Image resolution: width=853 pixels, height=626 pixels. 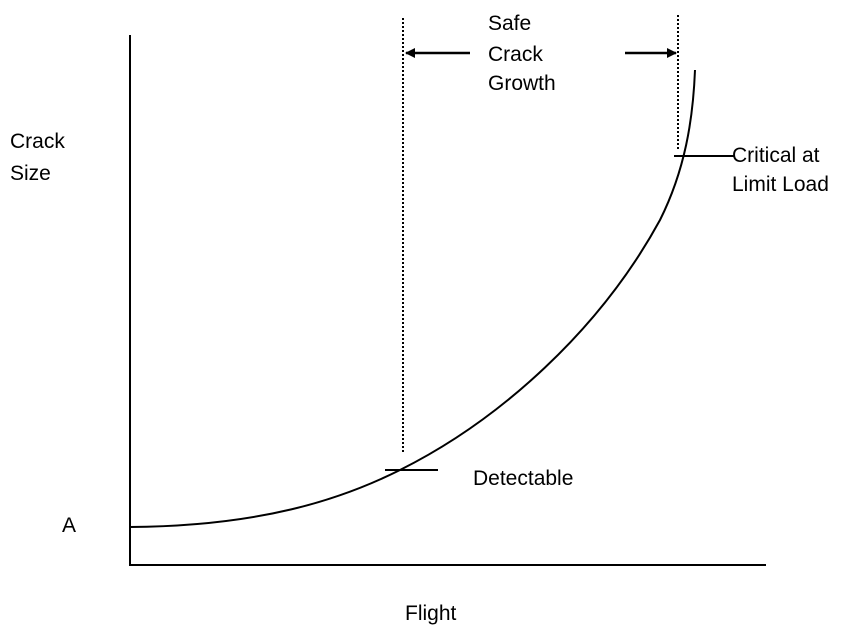 What do you see at coordinates (431, 613) in the screenshot?
I see `x-axis-label: Flight` at bounding box center [431, 613].